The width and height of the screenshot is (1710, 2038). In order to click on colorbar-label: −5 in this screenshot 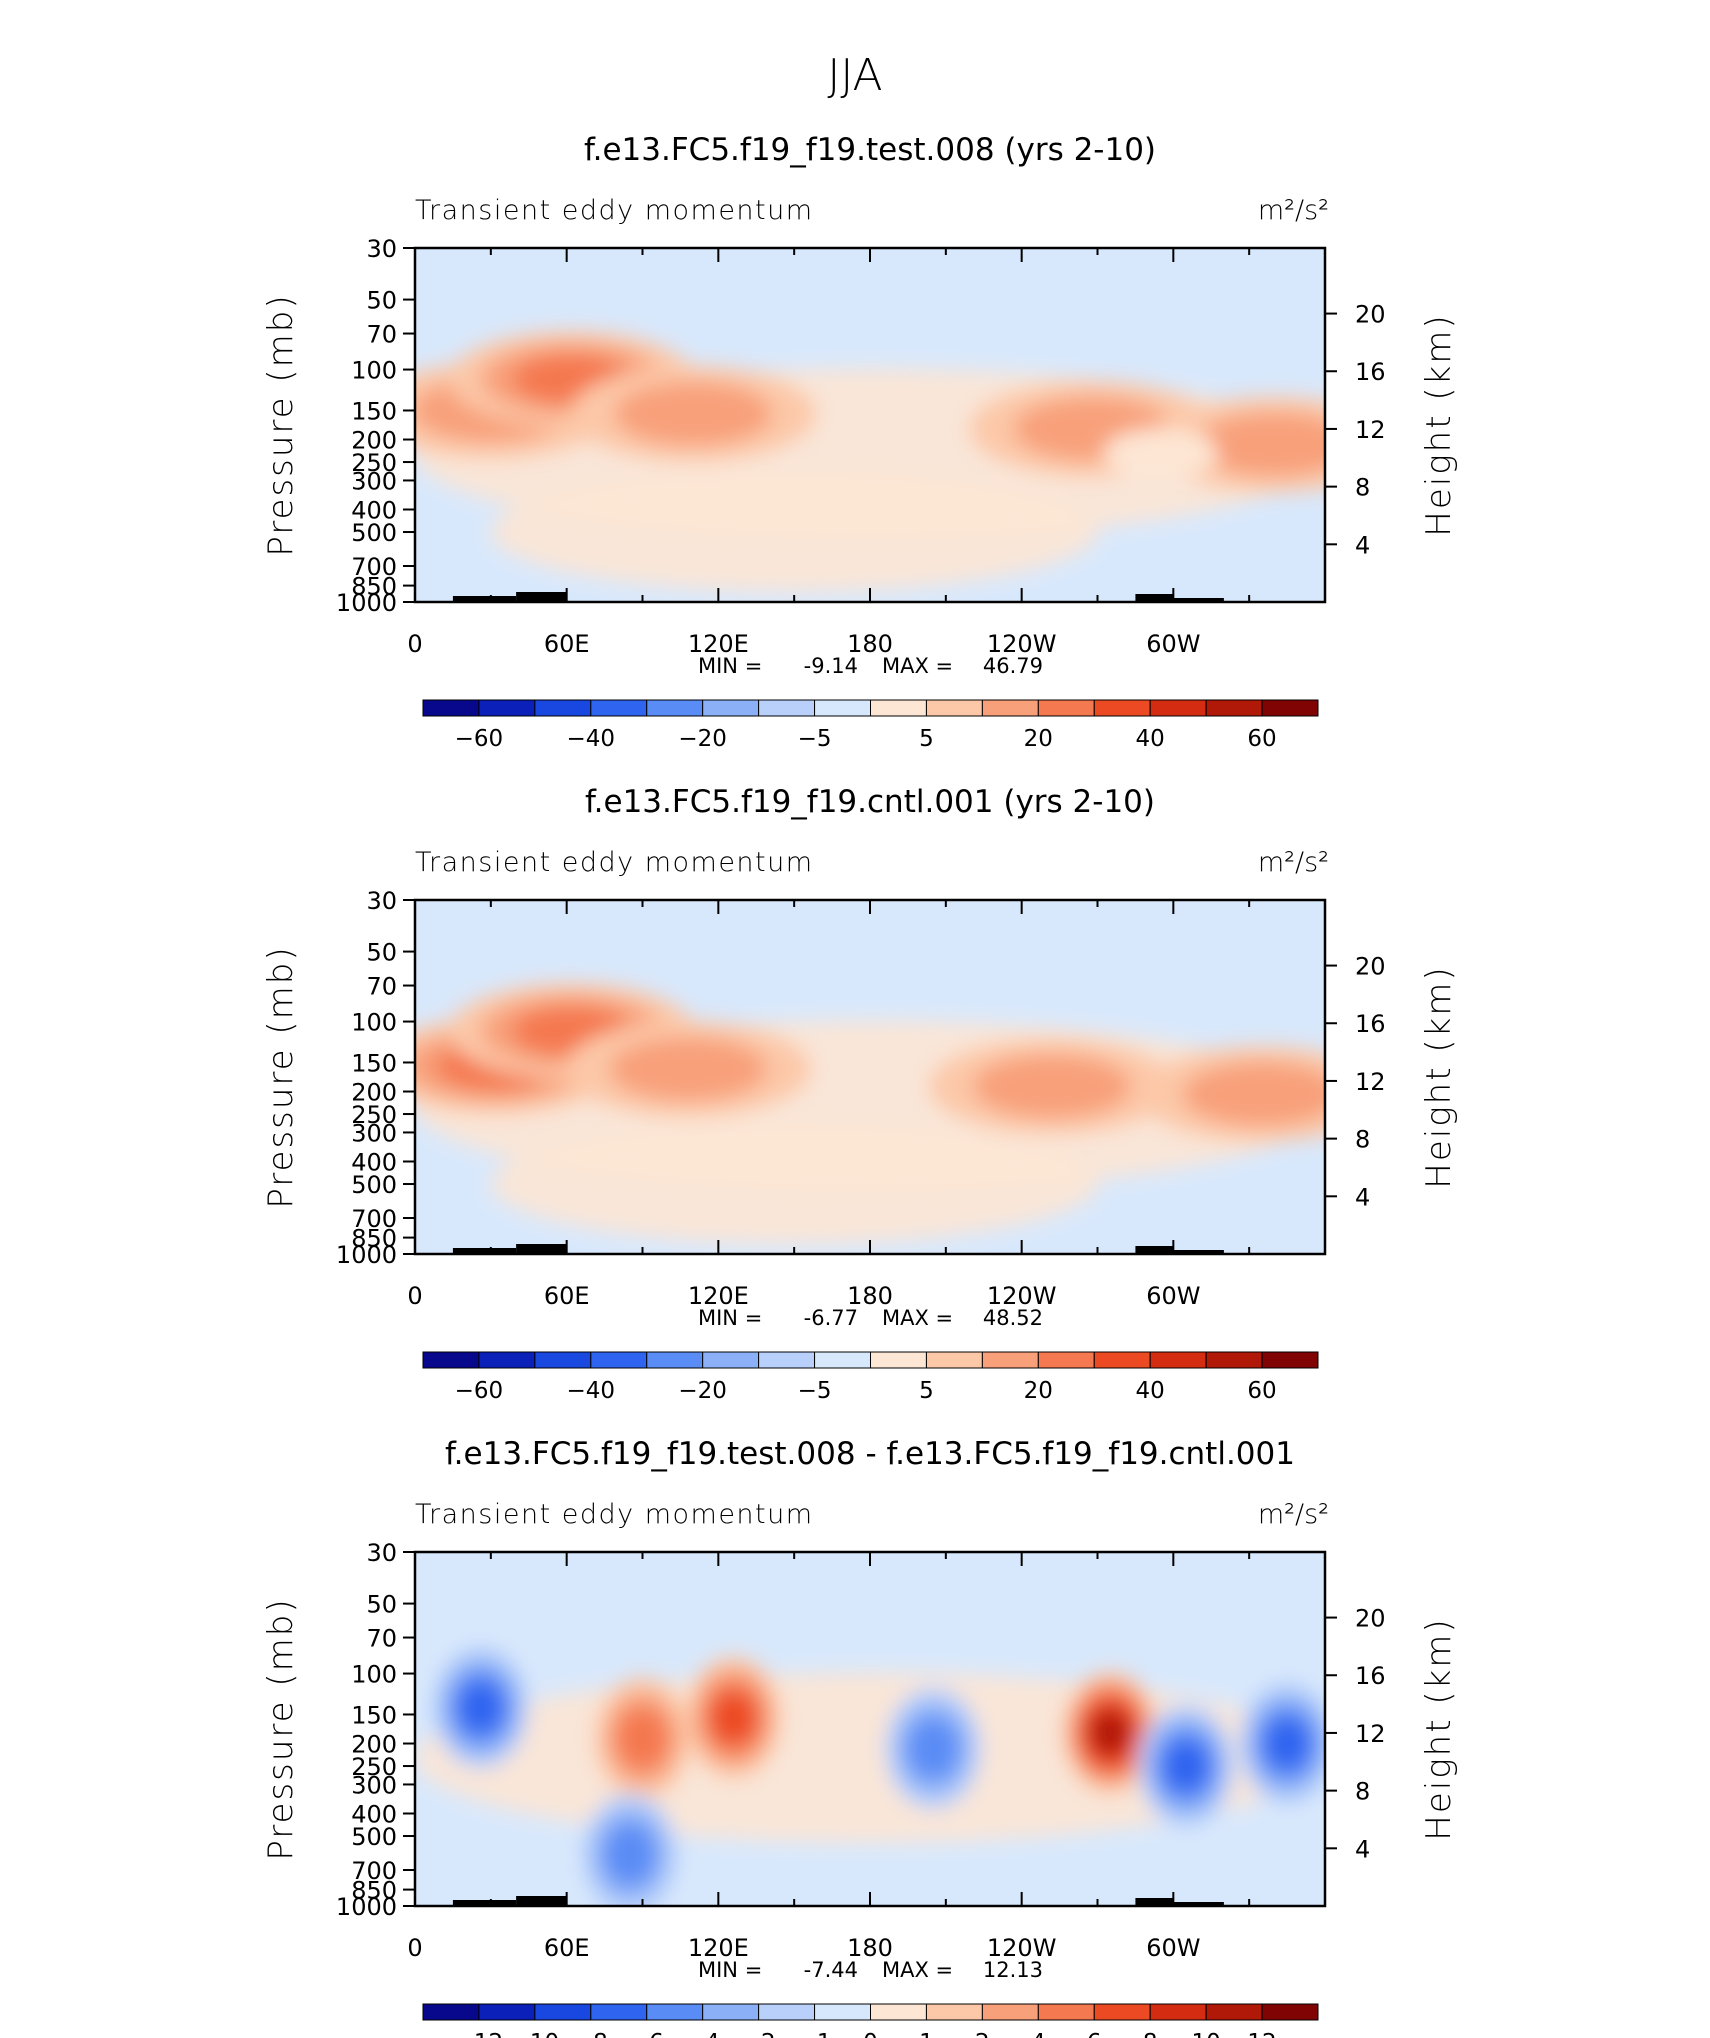, I will do `click(815, 1391)`.